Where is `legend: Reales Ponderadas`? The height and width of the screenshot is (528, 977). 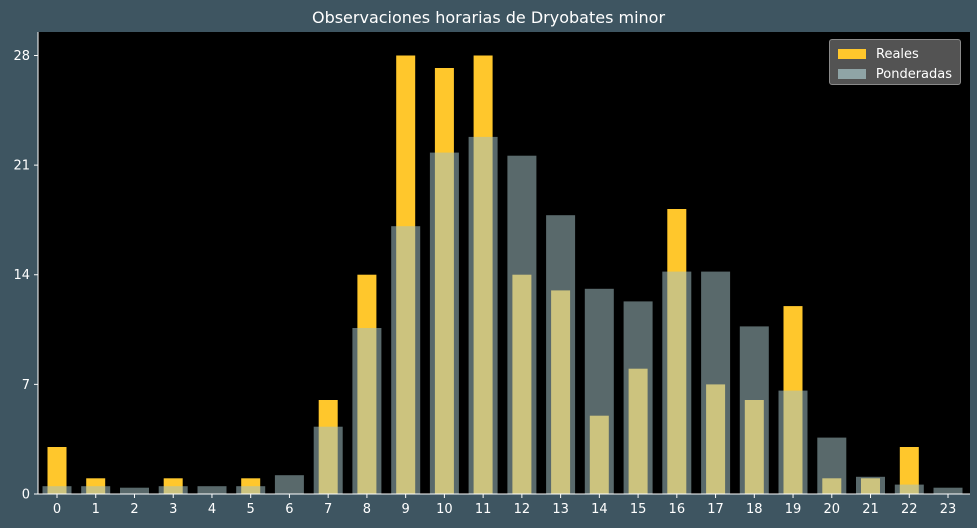 legend: Reales Ponderadas is located at coordinates (895, 62).